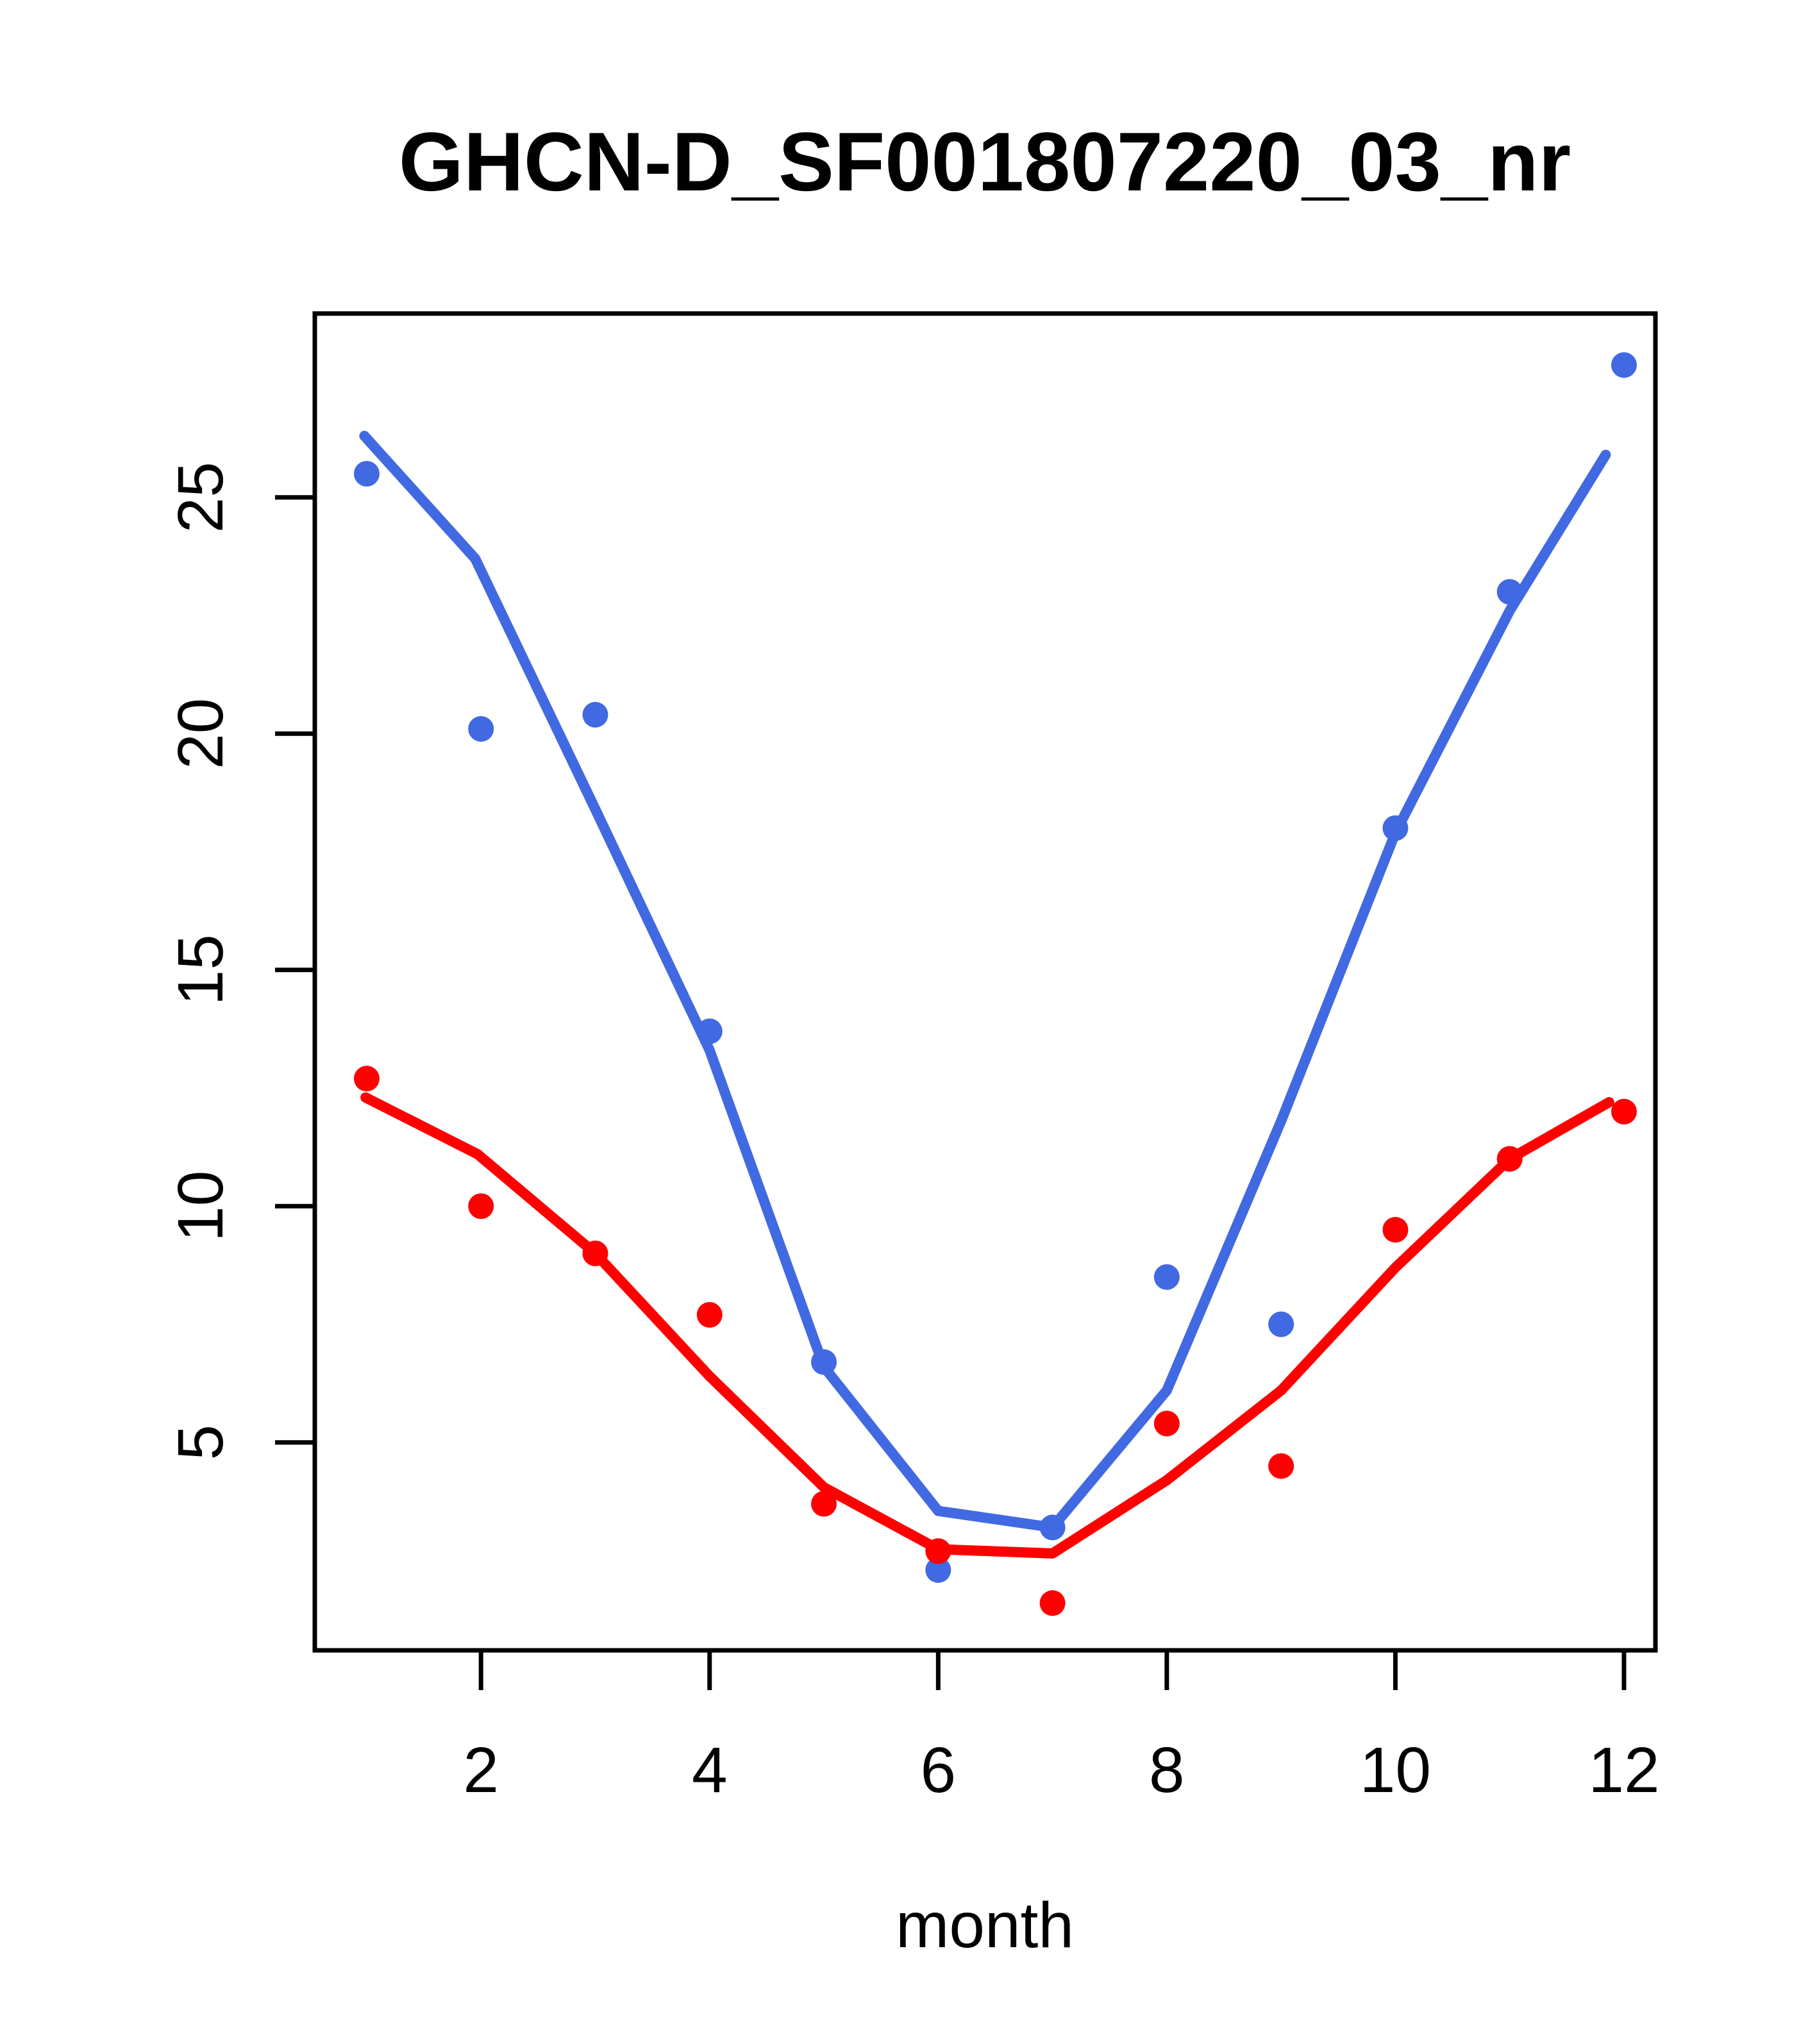 This screenshot has height=2044, width=1817. Describe the element at coordinates (939, 1770) in the screenshot. I see `x-tick-label: 6` at that location.